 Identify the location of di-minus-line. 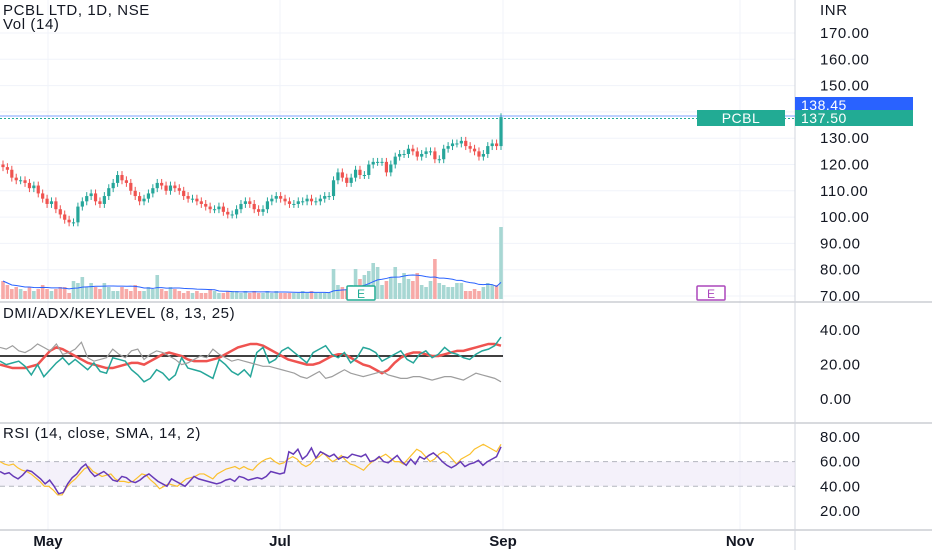
(251, 362).